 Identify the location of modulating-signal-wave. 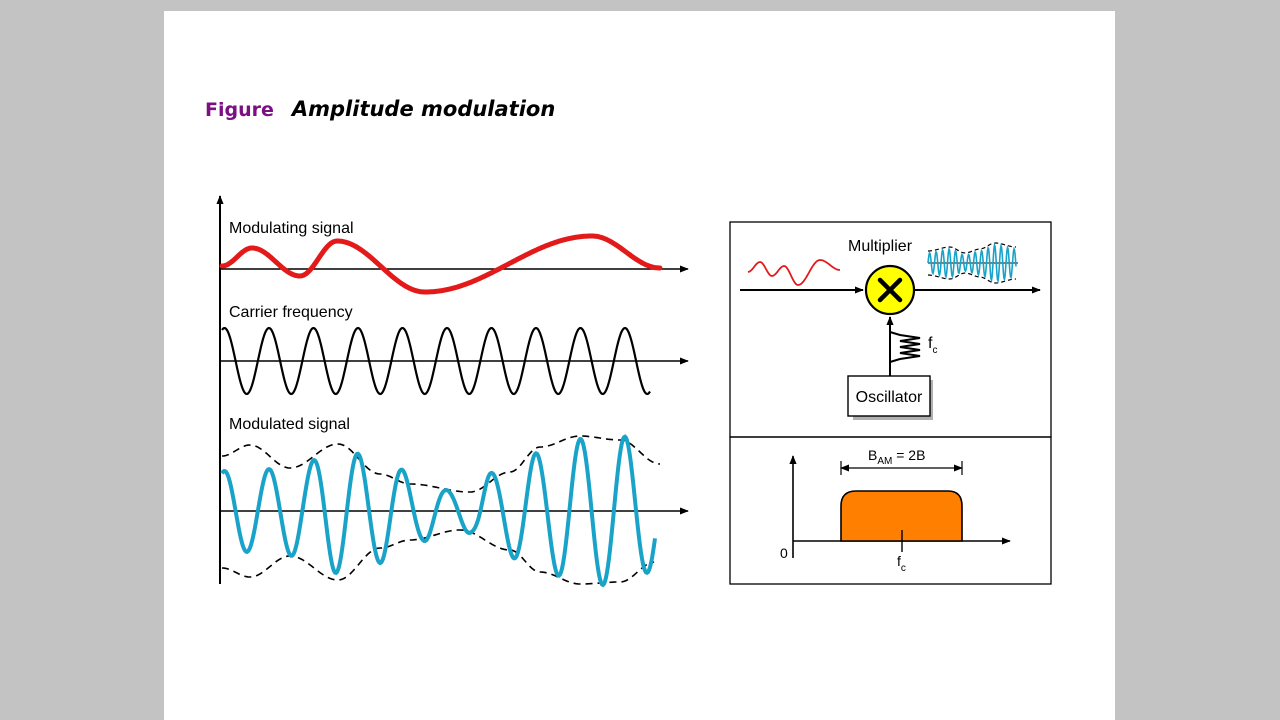
(441, 264).